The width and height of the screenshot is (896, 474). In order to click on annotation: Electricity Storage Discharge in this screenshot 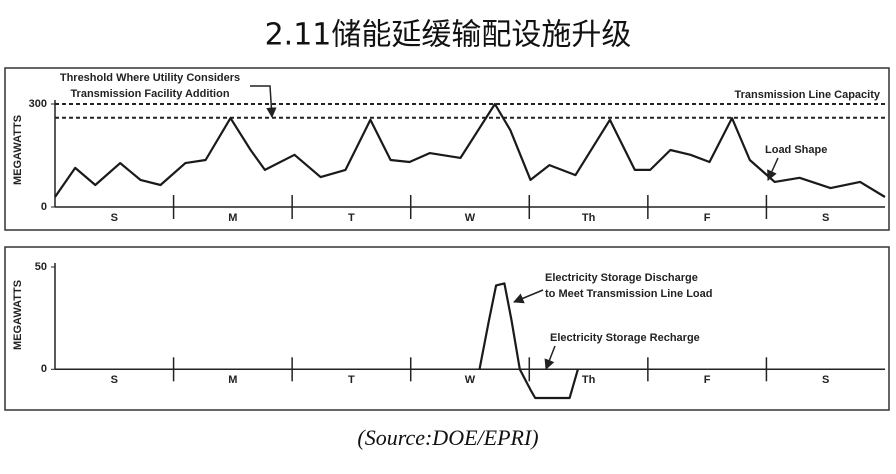, I will do `click(621, 278)`.